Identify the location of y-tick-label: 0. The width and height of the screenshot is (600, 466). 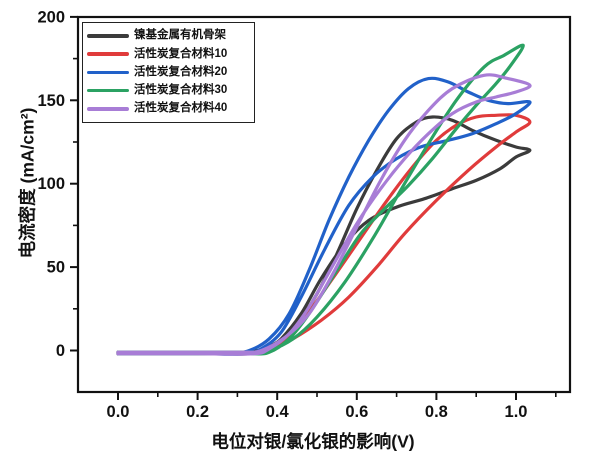
(60, 351).